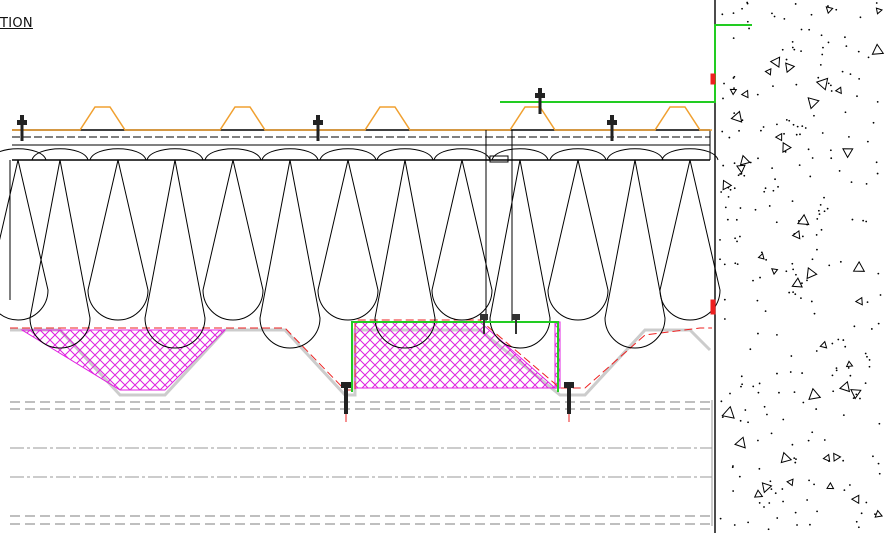 The height and width of the screenshot is (533, 888). I want to click on top-rails, so click(361, 145).